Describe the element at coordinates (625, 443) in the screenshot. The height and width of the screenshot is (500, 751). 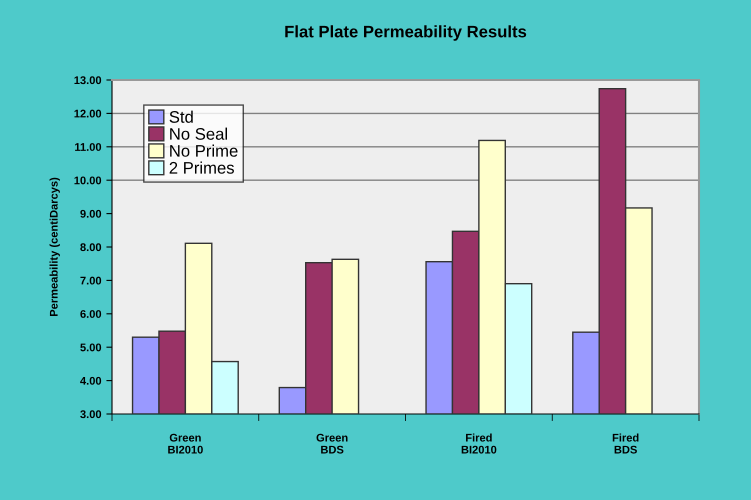
I see `x-tick-label: Fired BDS` at that location.